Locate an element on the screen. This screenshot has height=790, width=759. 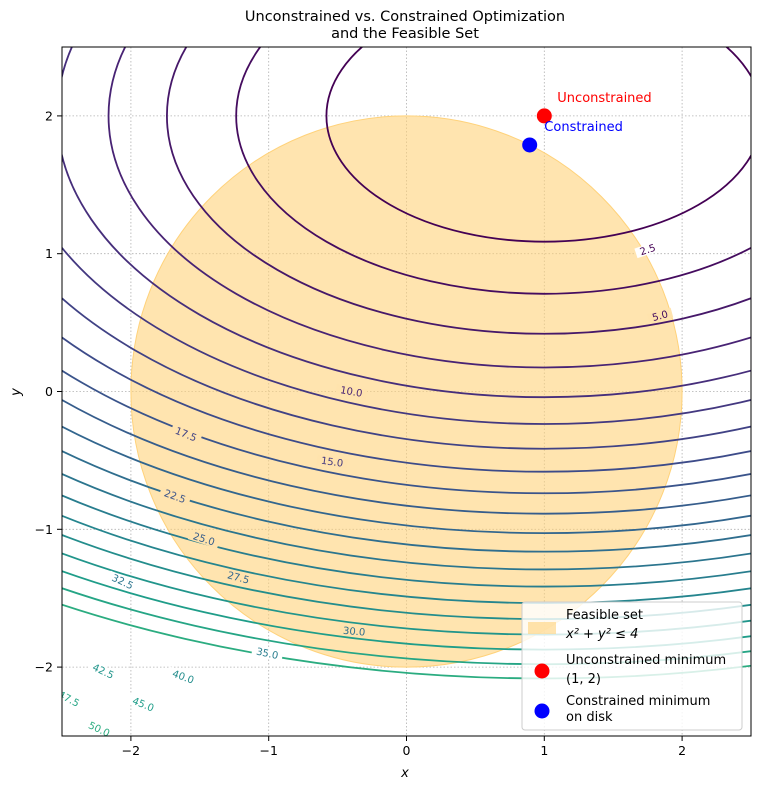
chart-title-line2: and the Feasible Set is located at coordinates (405, 34).